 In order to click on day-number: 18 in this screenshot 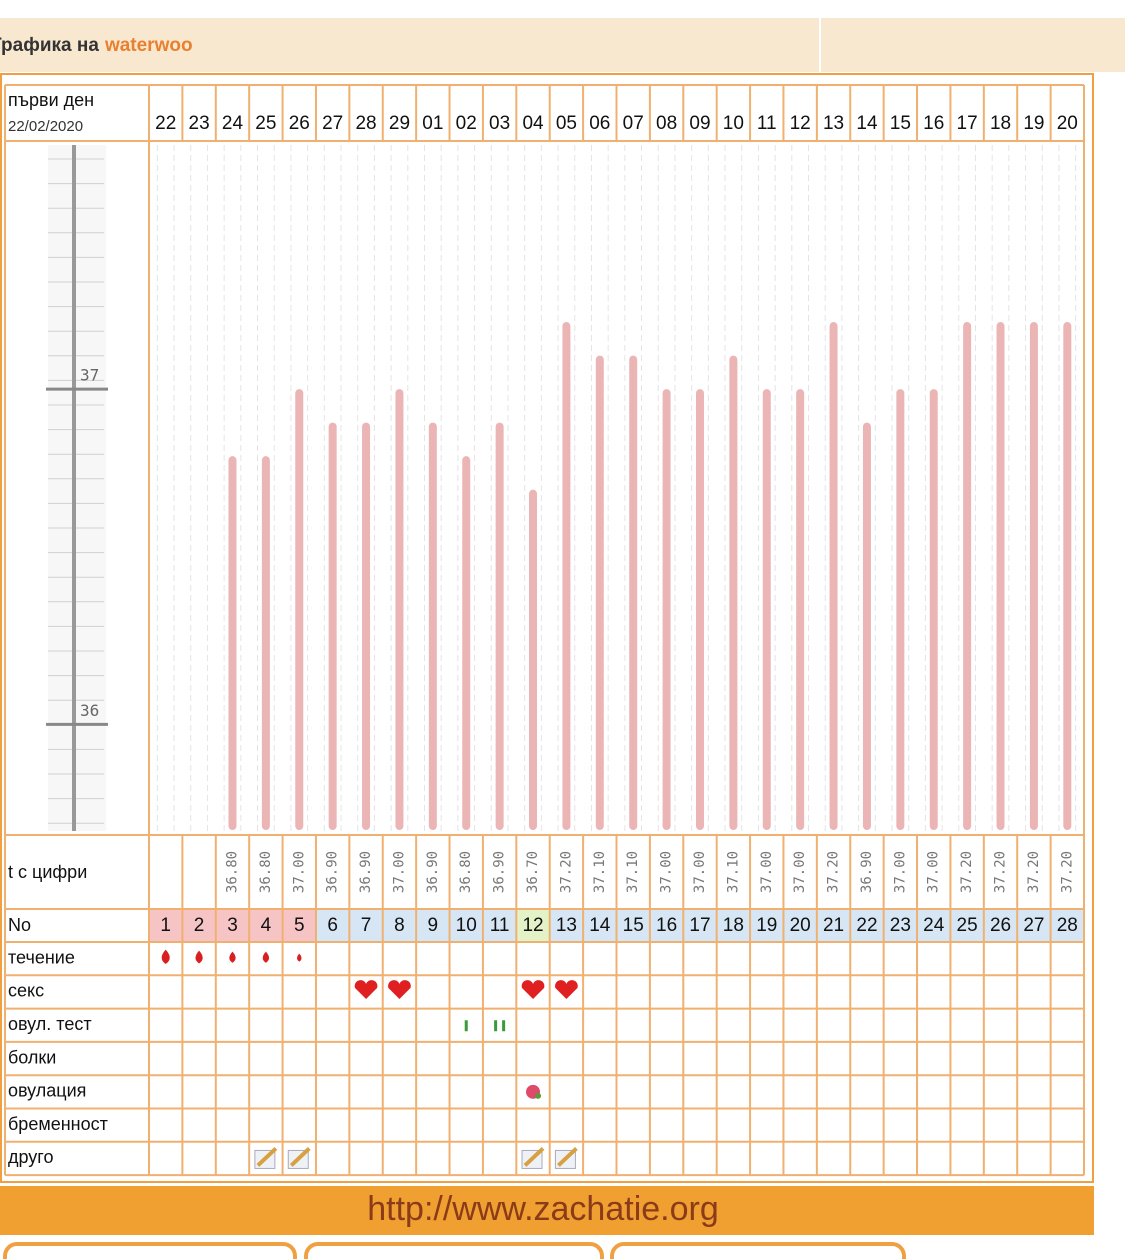, I will do `click(733, 925)`.